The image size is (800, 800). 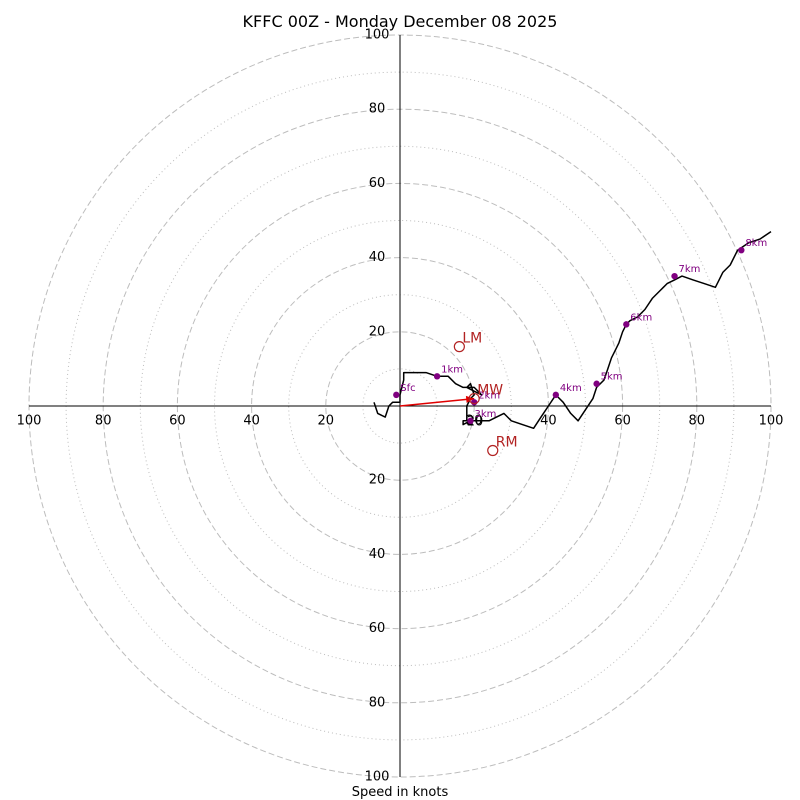 I want to click on height-label: 4km, so click(x=571, y=388).